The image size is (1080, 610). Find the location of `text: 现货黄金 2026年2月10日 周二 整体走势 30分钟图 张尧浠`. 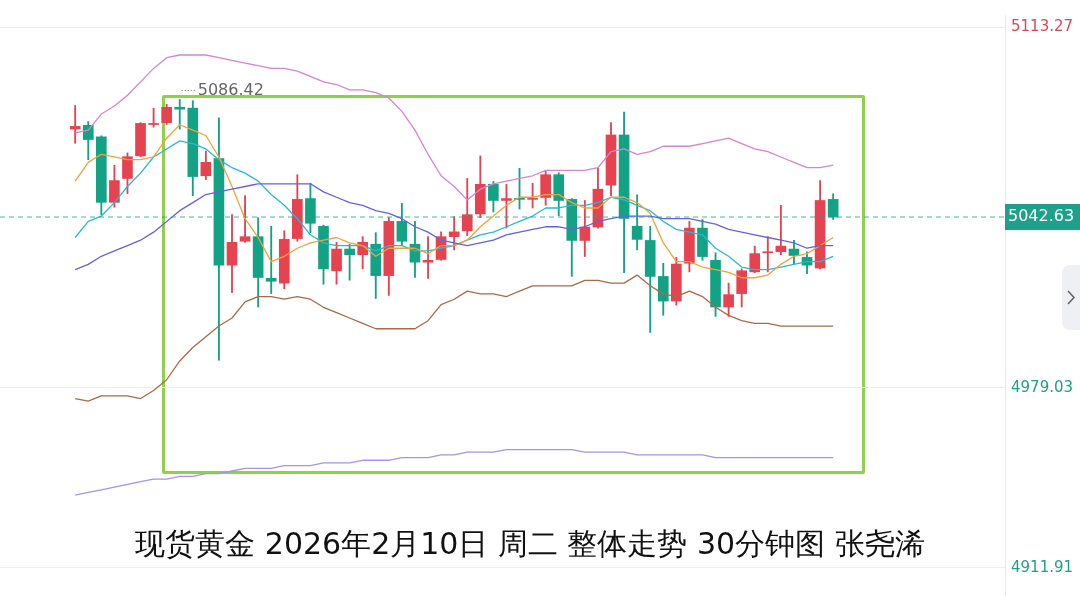

text: 现货黄金 2026年2月10日 周二 整体走势 30分钟图 张尧浠 is located at coordinates (530, 543).